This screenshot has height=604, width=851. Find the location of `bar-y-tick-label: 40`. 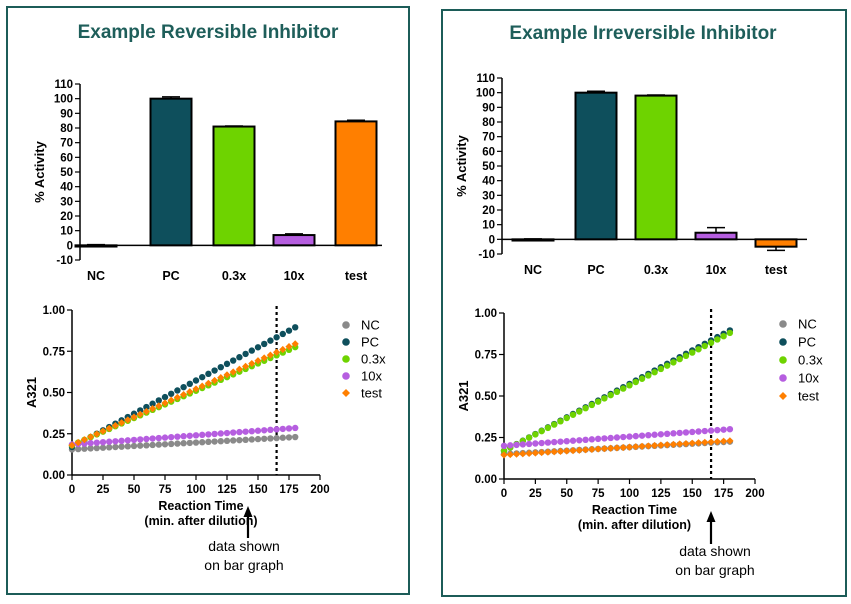

bar-y-tick-label: 40 is located at coordinates (66, 188).